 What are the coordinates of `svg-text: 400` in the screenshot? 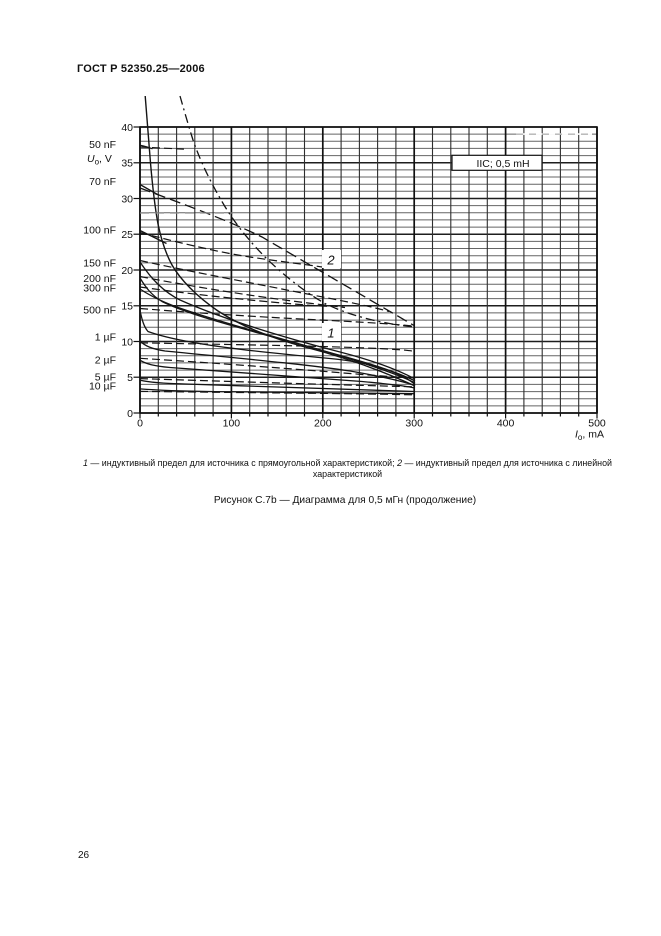 It's located at (506, 424).